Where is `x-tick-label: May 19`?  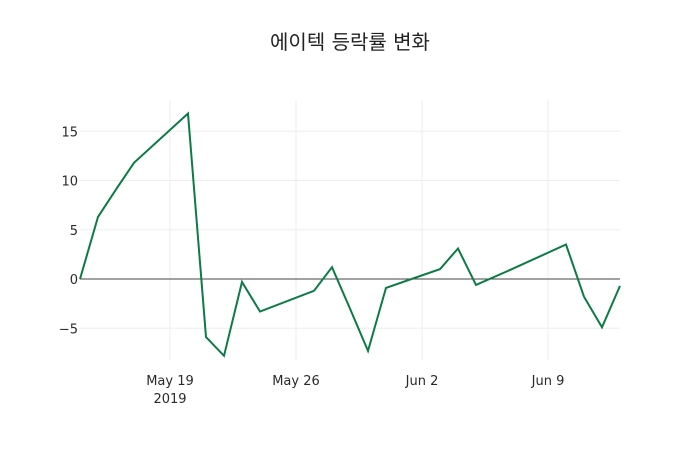 x-tick-label: May 19 is located at coordinates (170, 381).